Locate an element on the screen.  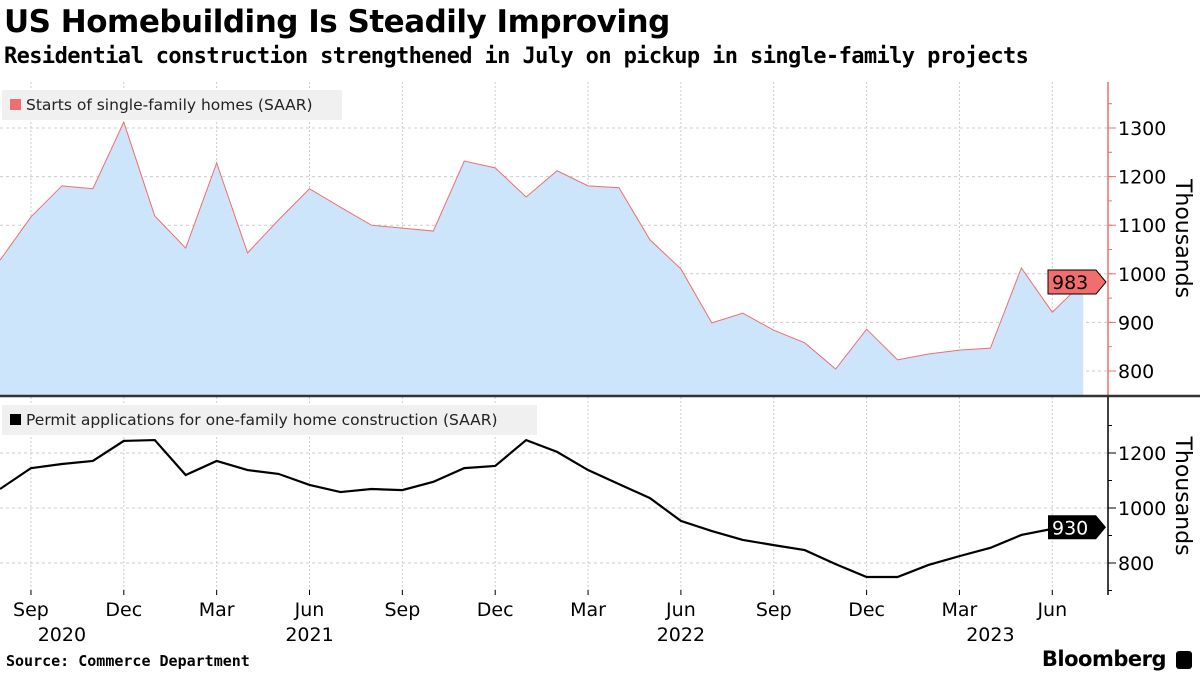
legend-label: Starts of single-family homes (SAAR) is located at coordinates (169, 105).